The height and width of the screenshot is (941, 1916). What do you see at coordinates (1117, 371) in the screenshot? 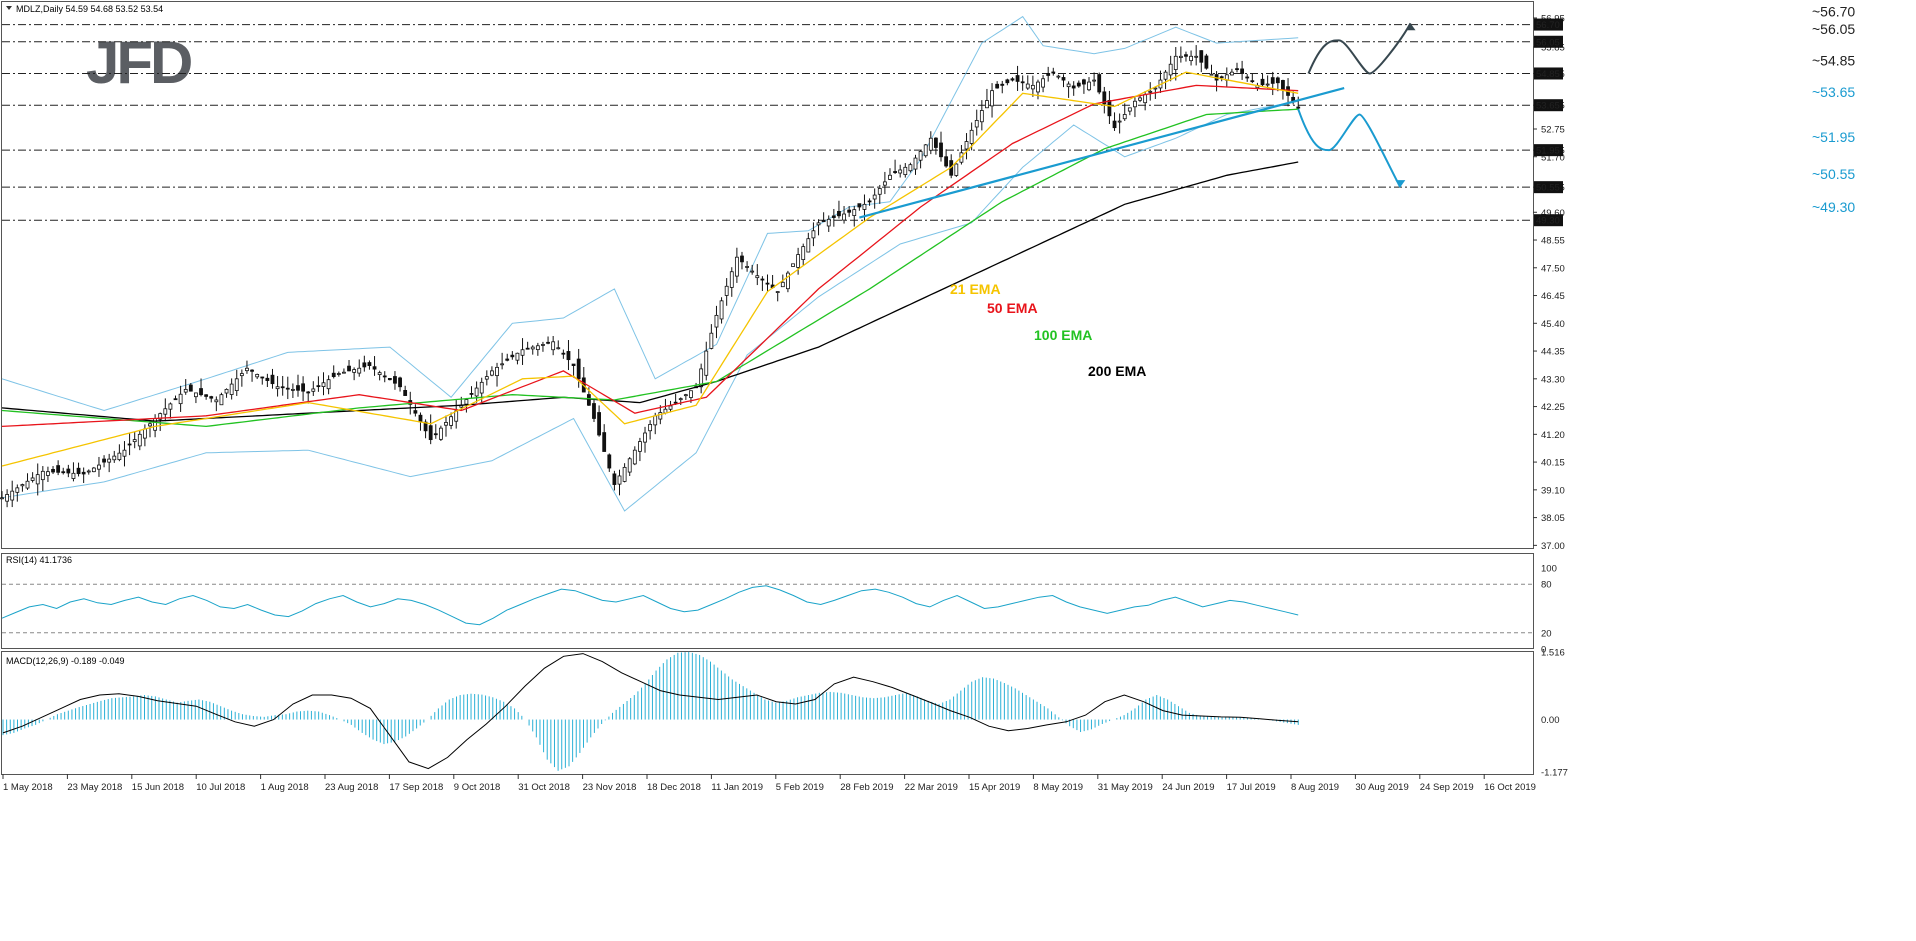
I see `ema-label: 200 EMA` at bounding box center [1117, 371].